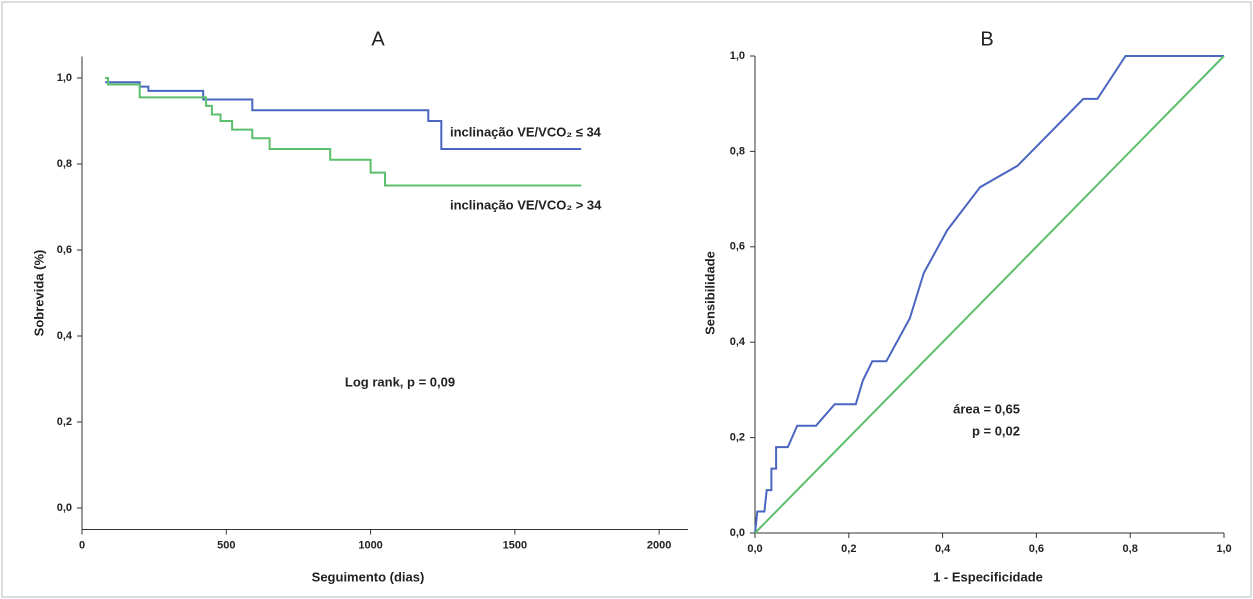  I want to click on annotation: p = 0,02, so click(996, 430).